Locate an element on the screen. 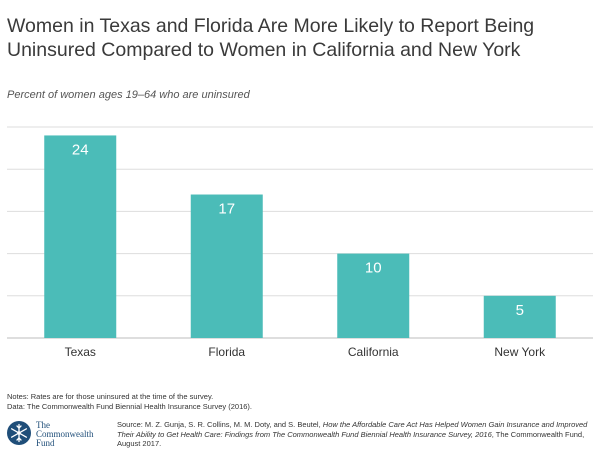  commonwealth-fund-logo: The Commonwealth Fund is located at coordinates (61, 434).